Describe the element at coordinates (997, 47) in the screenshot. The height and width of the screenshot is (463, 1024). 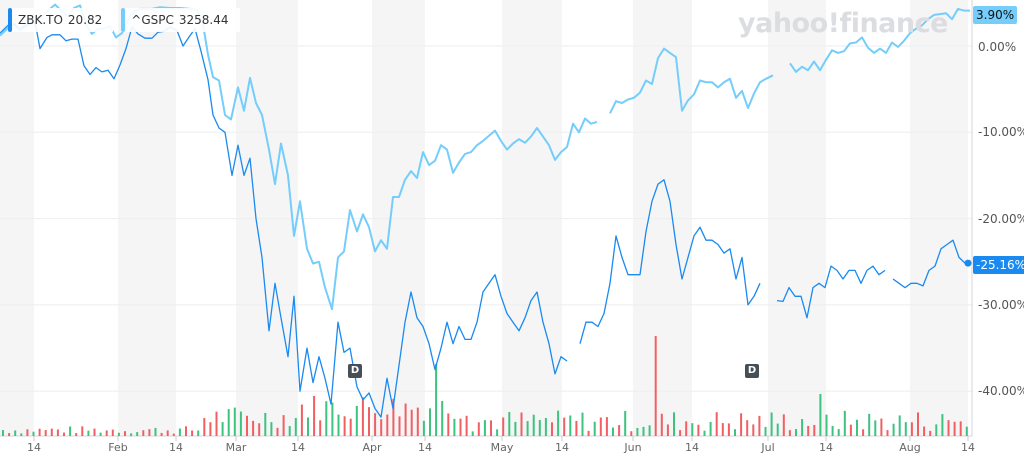
I see `y-tick-label: 0.00%` at that location.